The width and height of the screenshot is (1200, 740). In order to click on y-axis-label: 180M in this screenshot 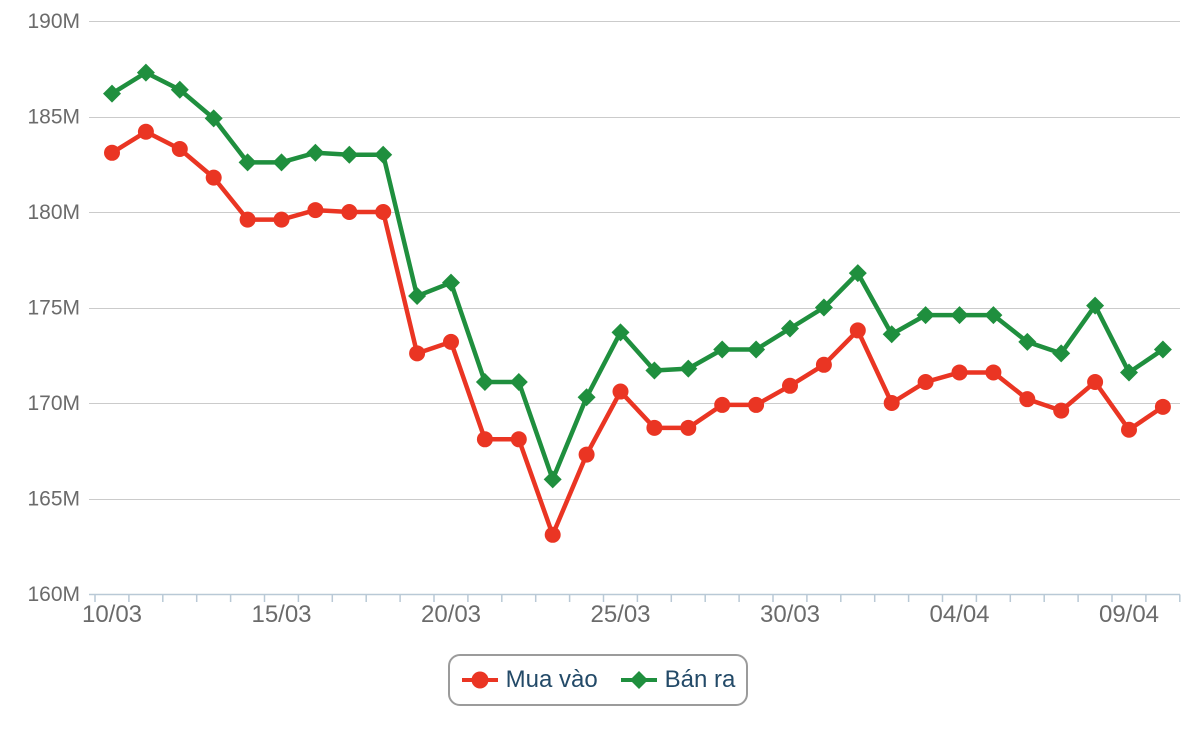, I will do `click(53, 212)`.